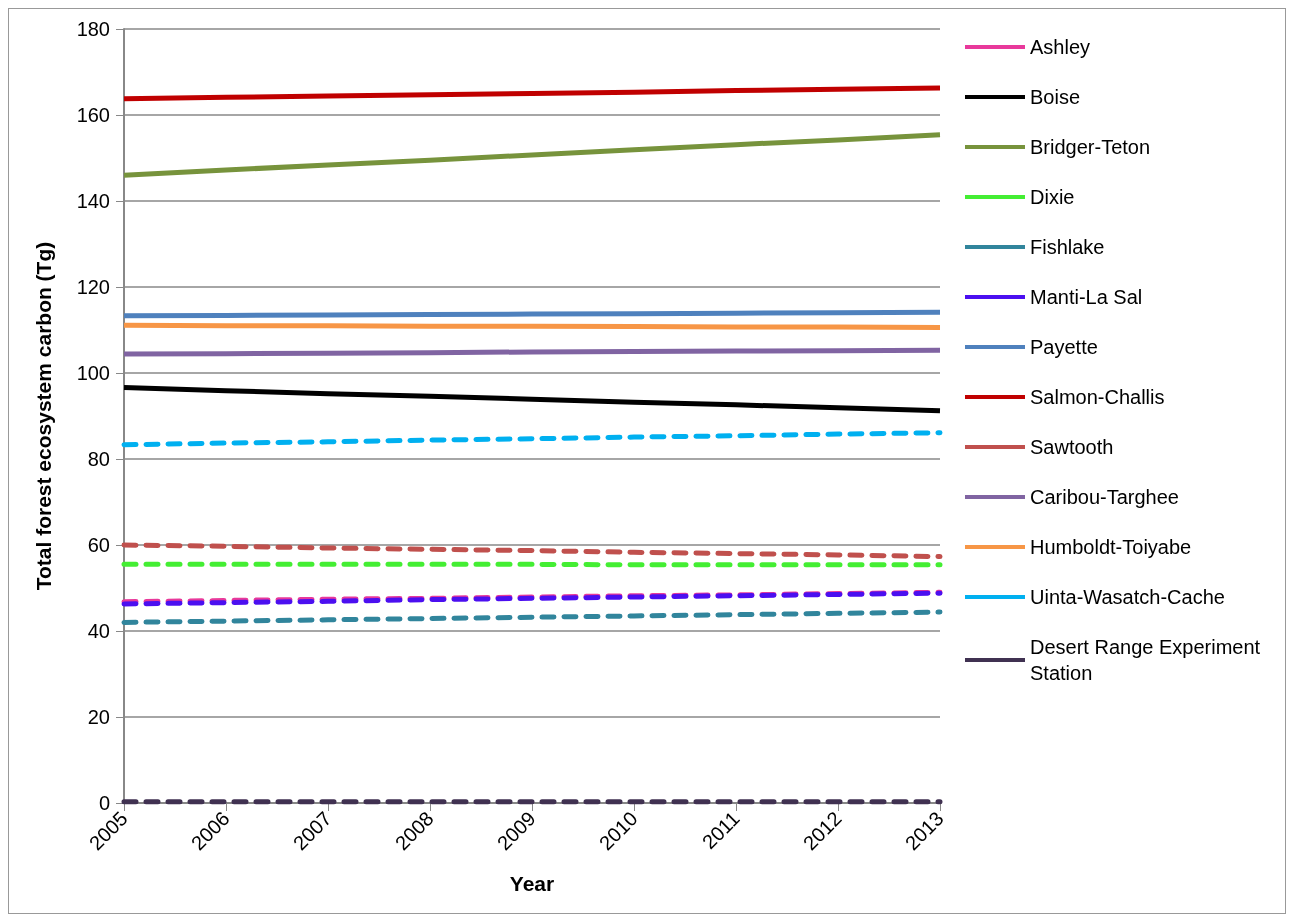  What do you see at coordinates (1097, 397) in the screenshot?
I see `legend-label: Salmon-Challis` at bounding box center [1097, 397].